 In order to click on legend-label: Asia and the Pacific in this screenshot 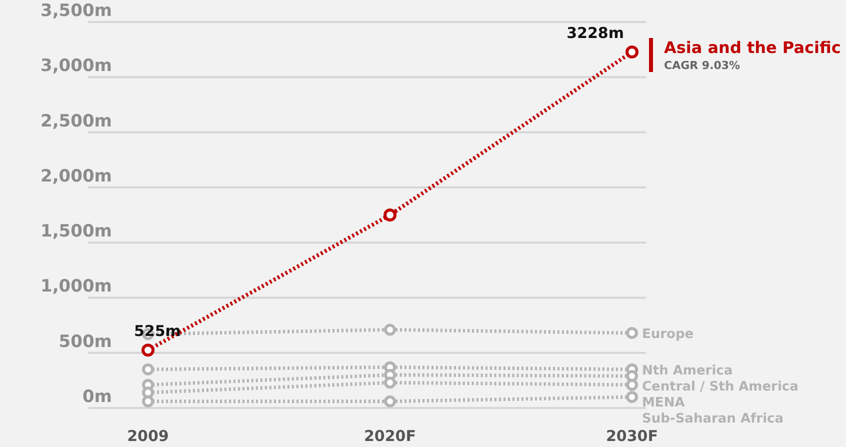, I will do `click(752, 47)`.